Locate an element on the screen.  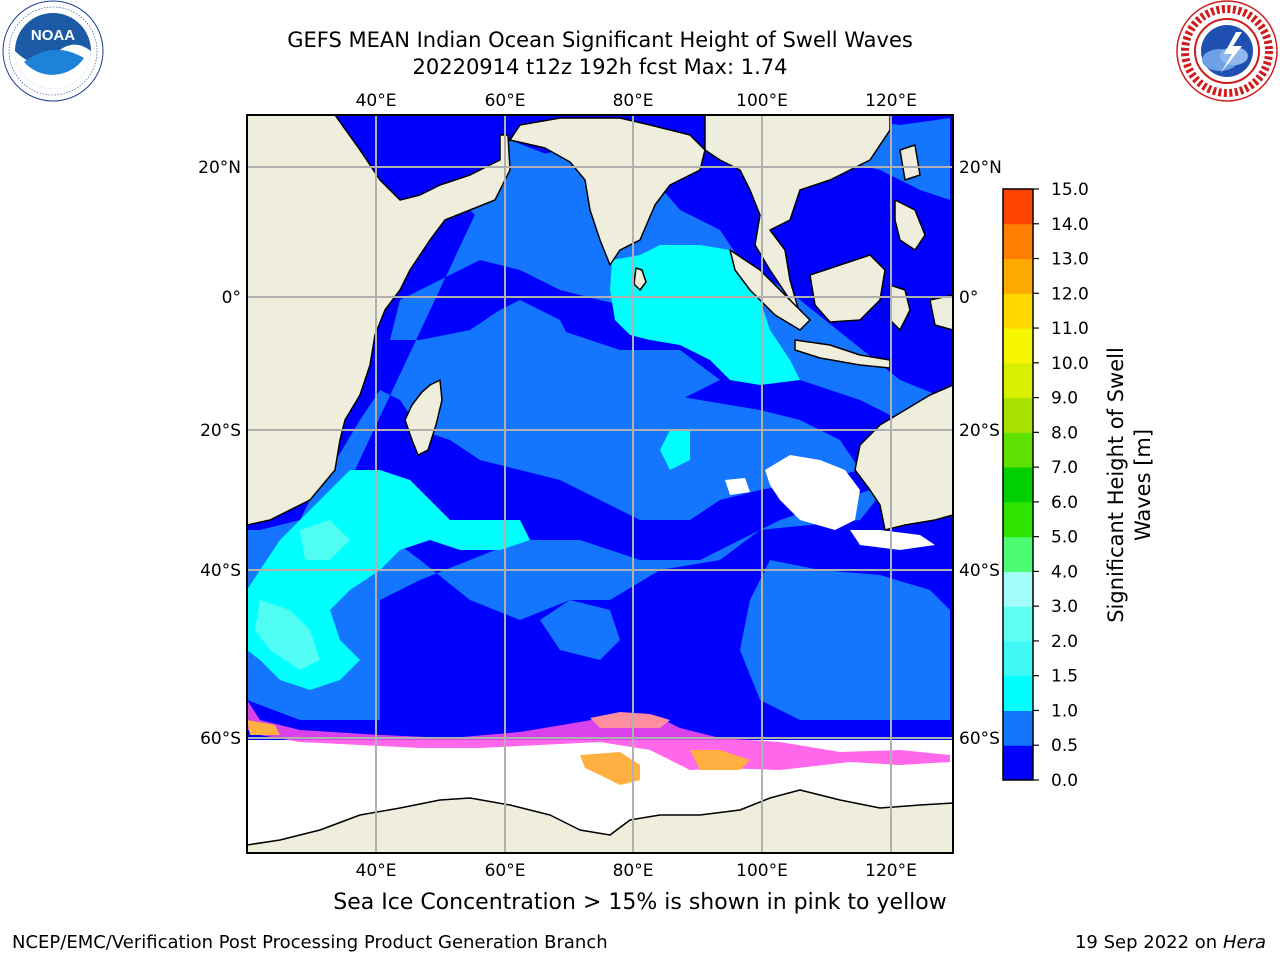
chart-subtitle: 20220914 t12z 192h fcst Max: 1.74 is located at coordinates (600, 67).